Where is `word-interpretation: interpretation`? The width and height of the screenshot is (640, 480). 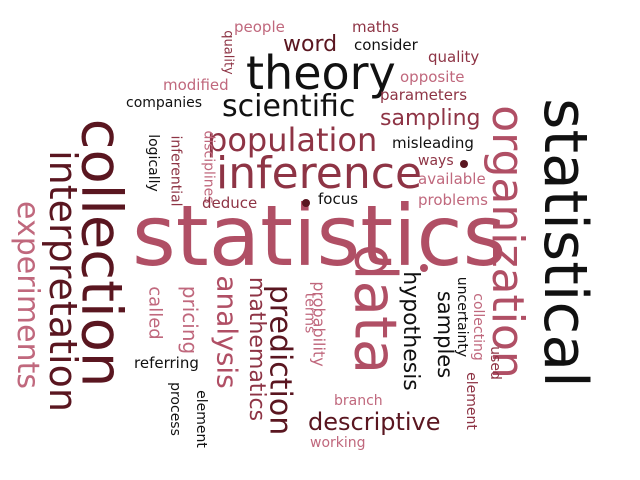
word-interpretation: interpretation is located at coordinates (62, 281).